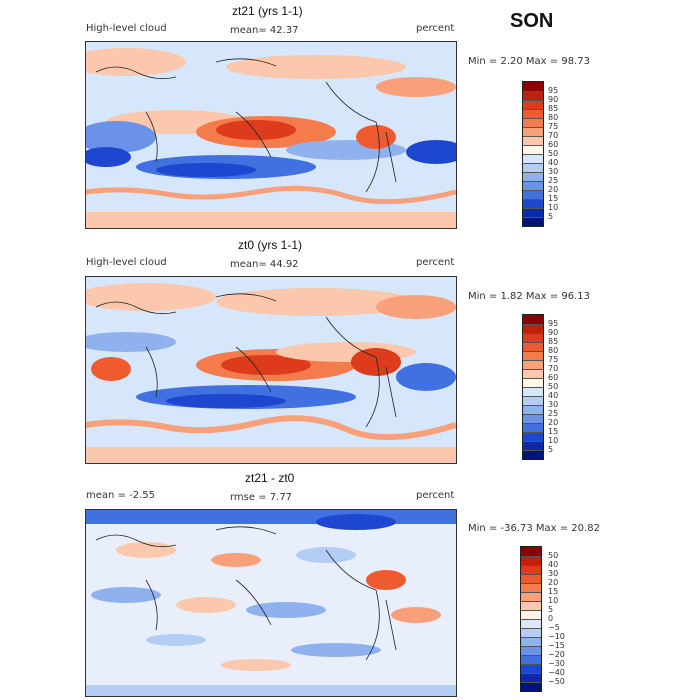 The height and width of the screenshot is (700, 700). Describe the element at coordinates (271, 370) in the screenshot. I see `cloud-map-zt0` at that location.